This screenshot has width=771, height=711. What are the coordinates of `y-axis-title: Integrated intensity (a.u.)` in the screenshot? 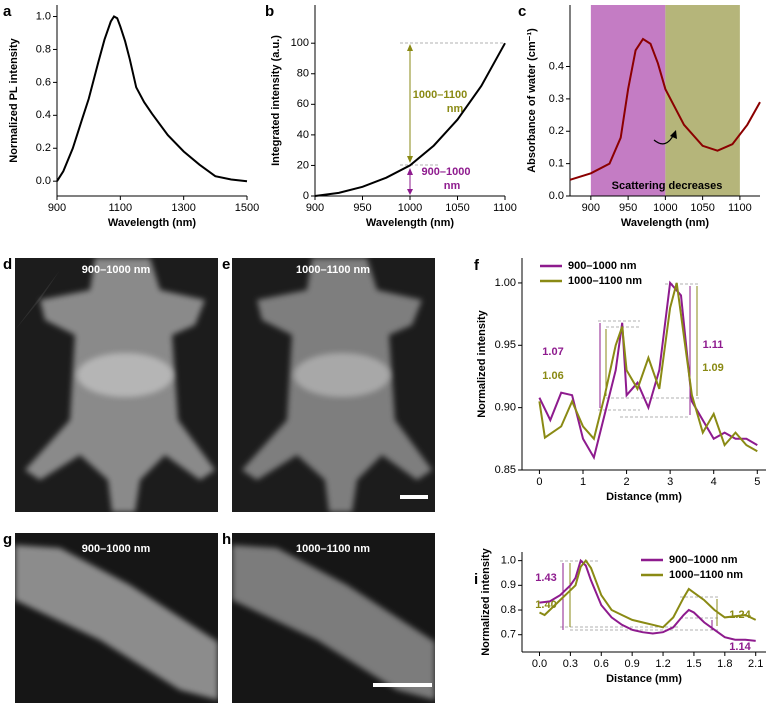 It's located at (276, 100).